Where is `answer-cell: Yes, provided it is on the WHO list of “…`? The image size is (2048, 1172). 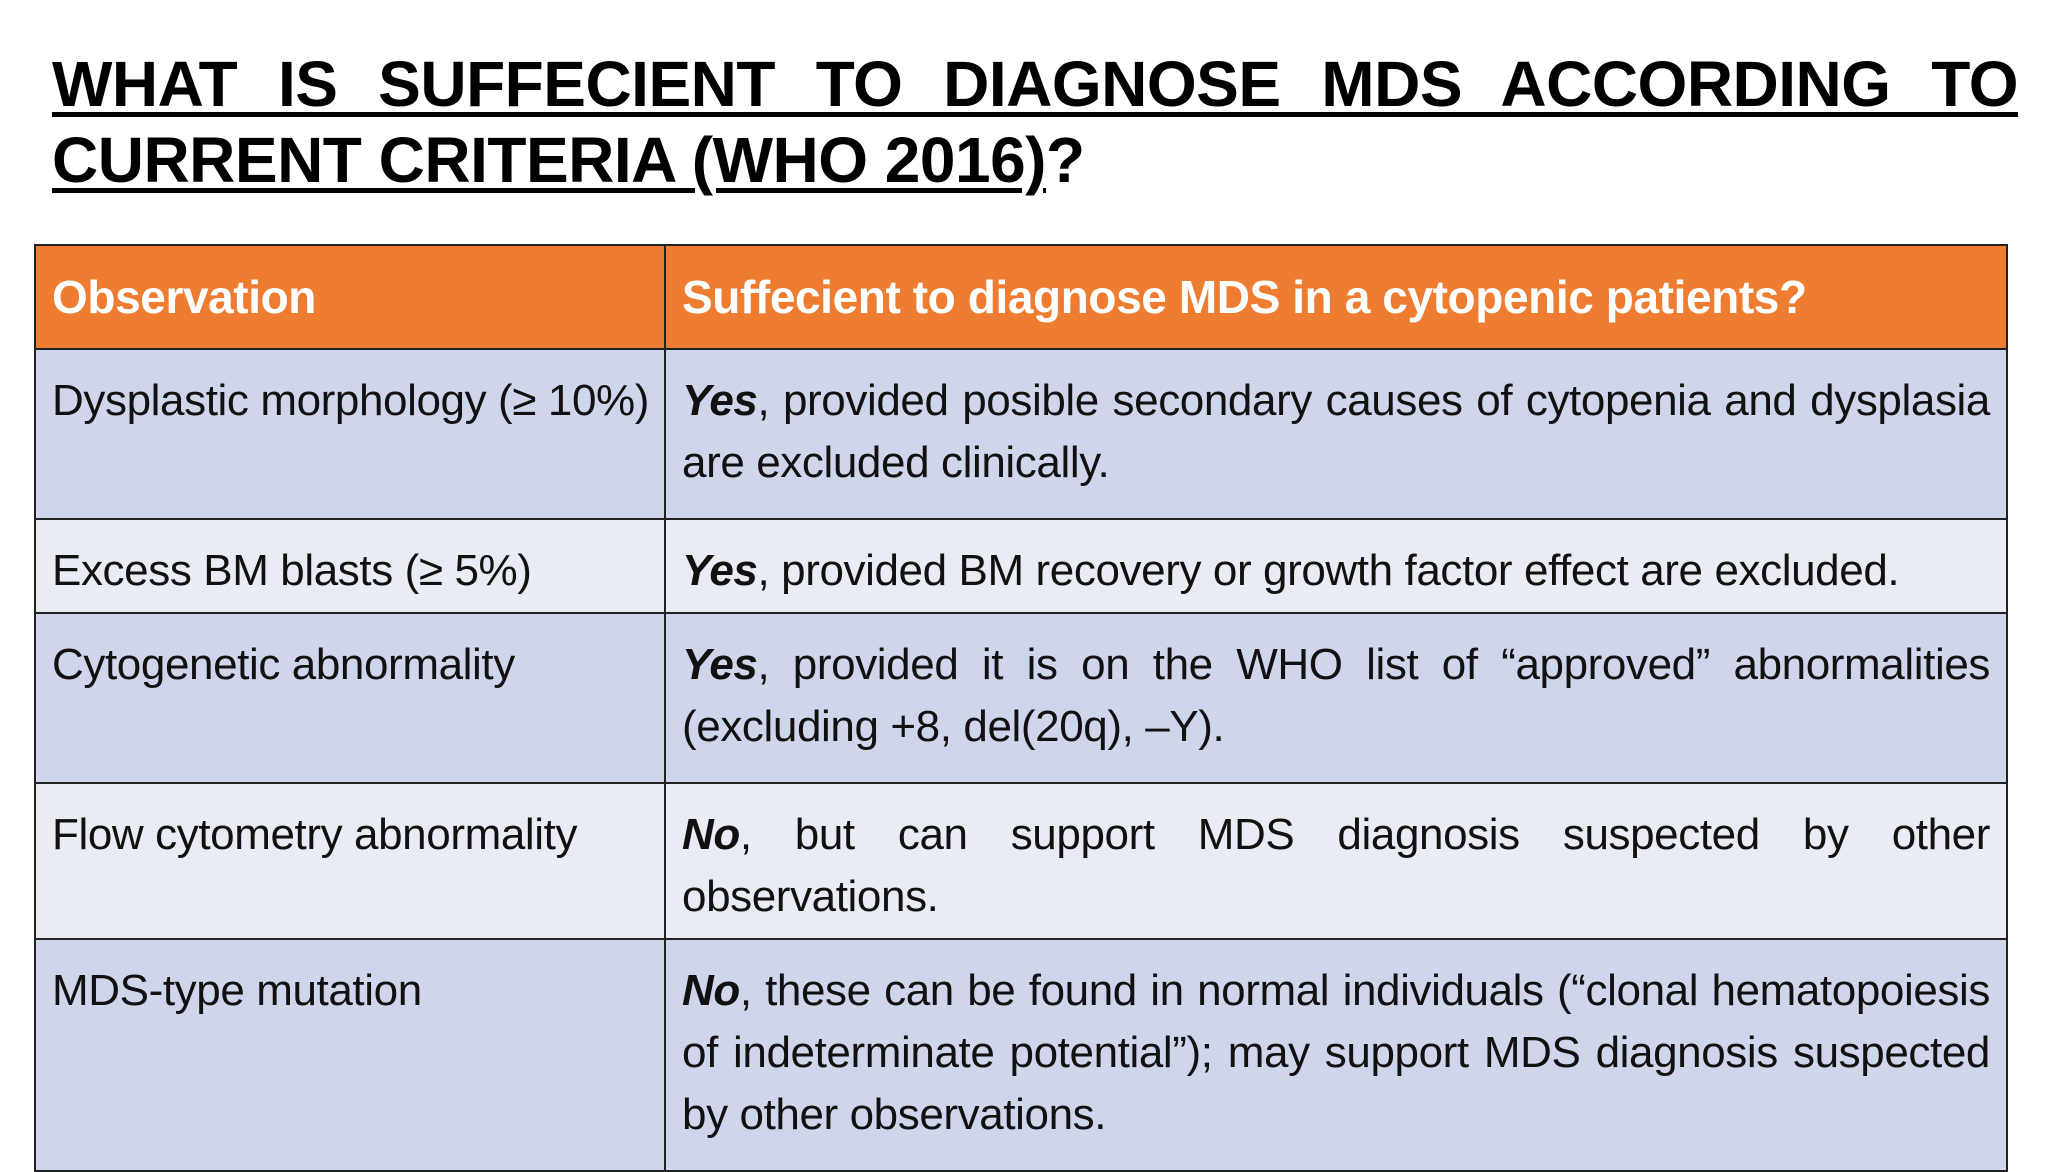
answer-cell: Yes, provided it is on the WHO list of “… is located at coordinates (1336, 698).